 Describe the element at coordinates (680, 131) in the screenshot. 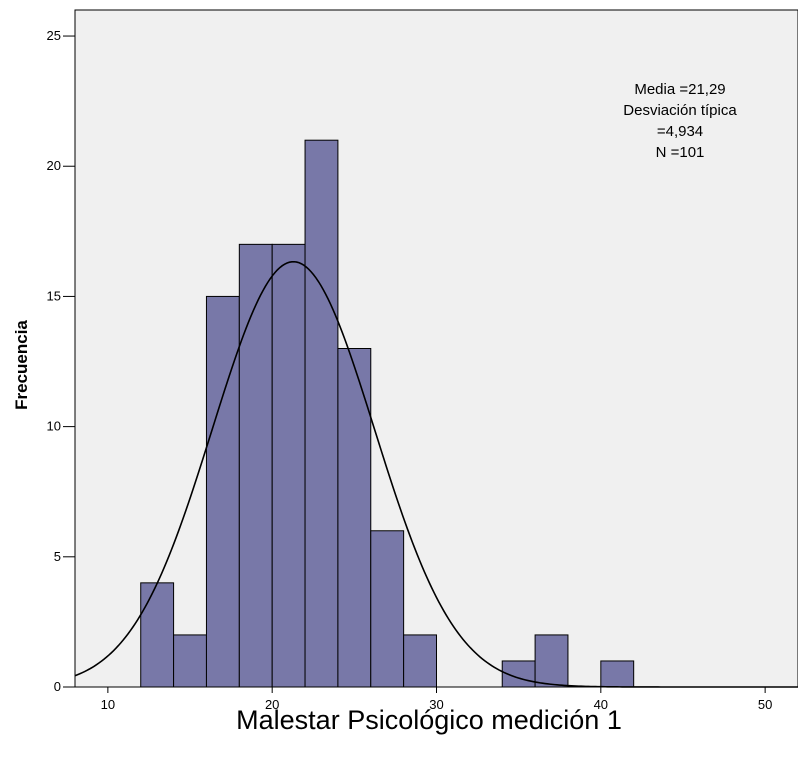

I see `stats-sd-value: =4,934` at that location.